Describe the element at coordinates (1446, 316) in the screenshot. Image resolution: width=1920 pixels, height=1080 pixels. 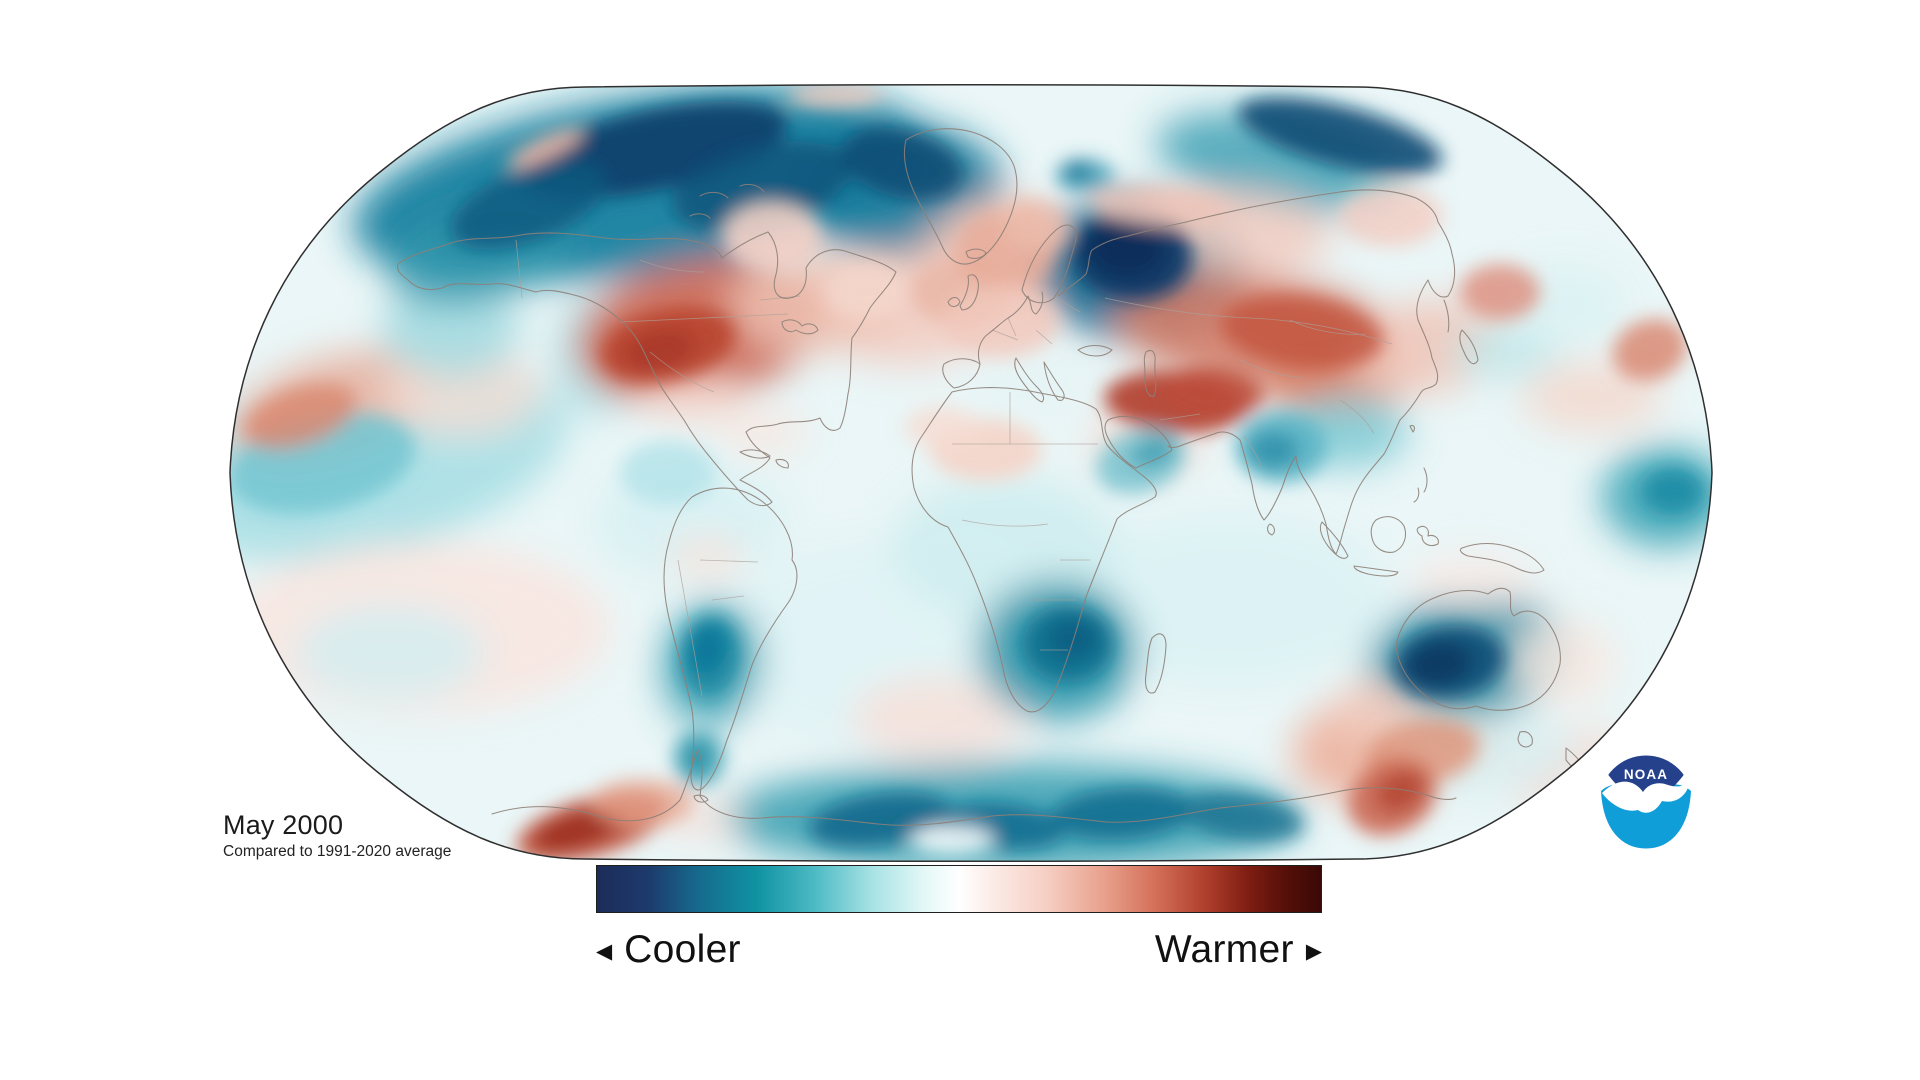
I see `coast-sakhalin` at that location.